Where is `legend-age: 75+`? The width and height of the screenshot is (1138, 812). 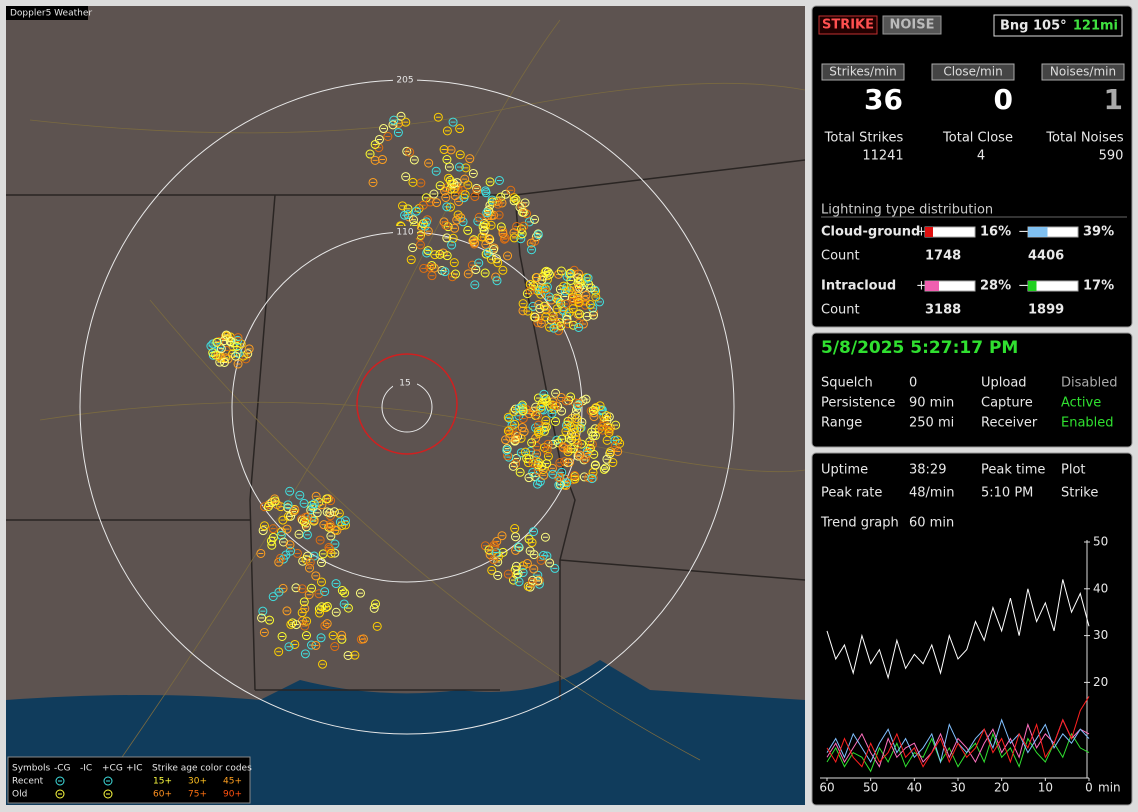 legend-age: 75+ is located at coordinates (197, 795).